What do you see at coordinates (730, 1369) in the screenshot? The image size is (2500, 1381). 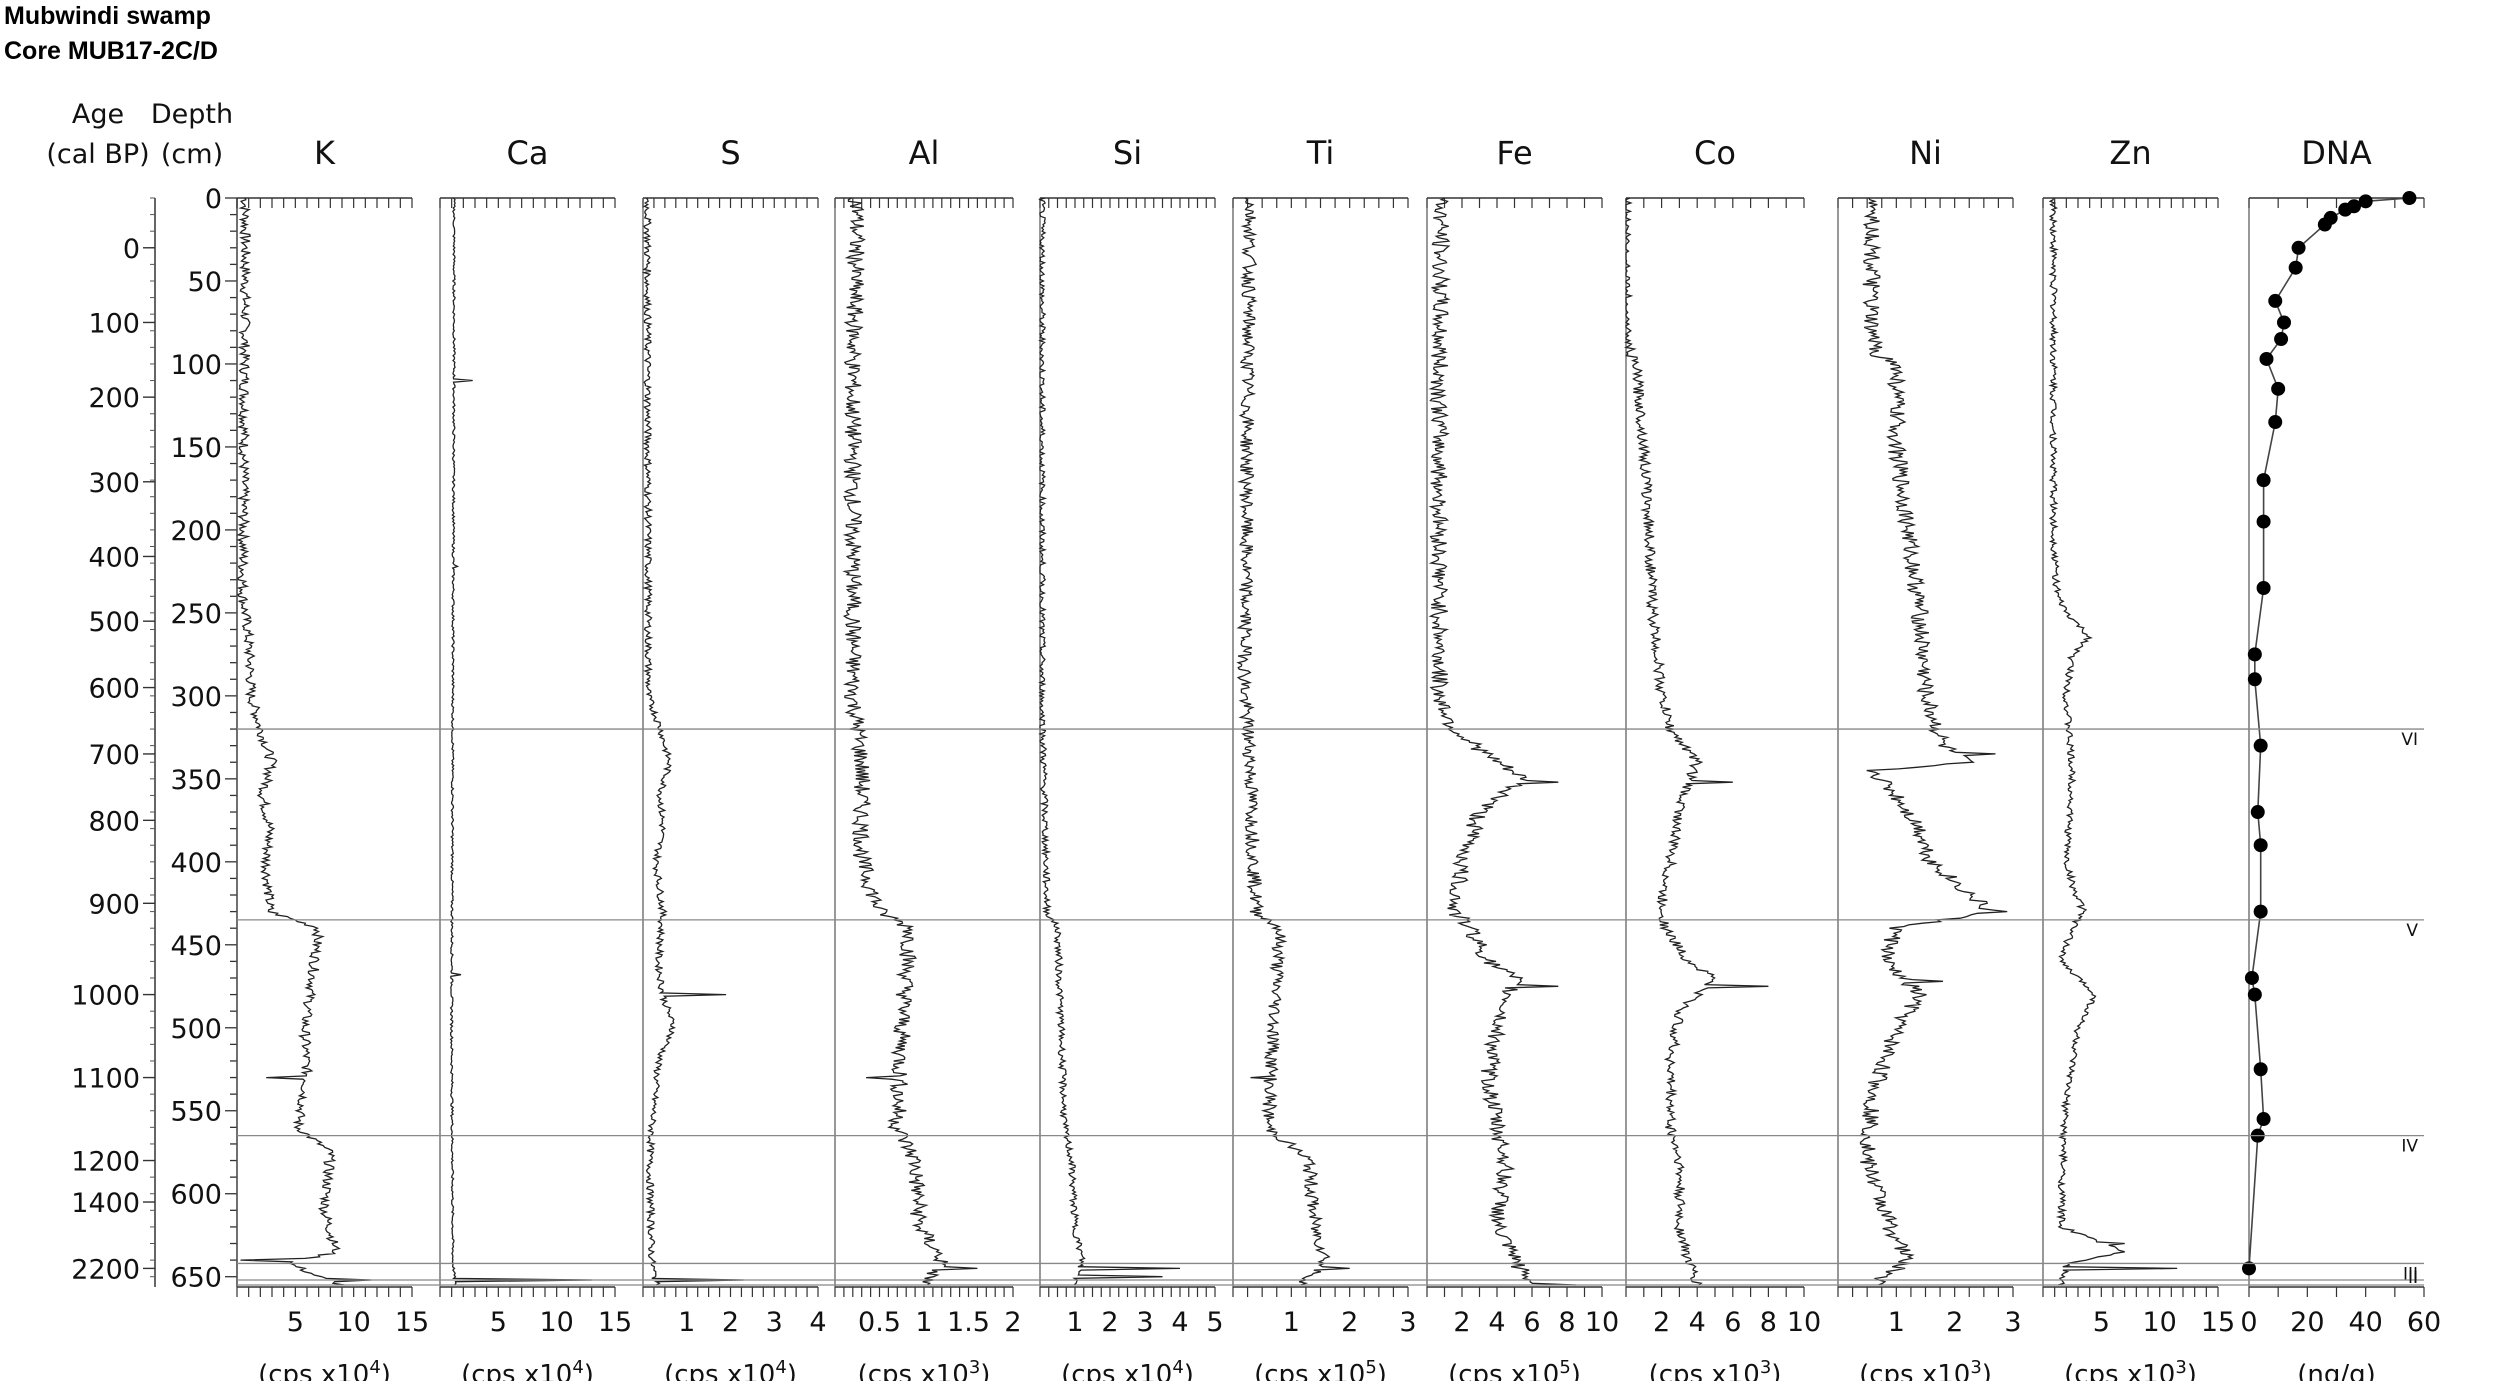 I see `unit-label-s: (cps x104)` at bounding box center [730, 1369].